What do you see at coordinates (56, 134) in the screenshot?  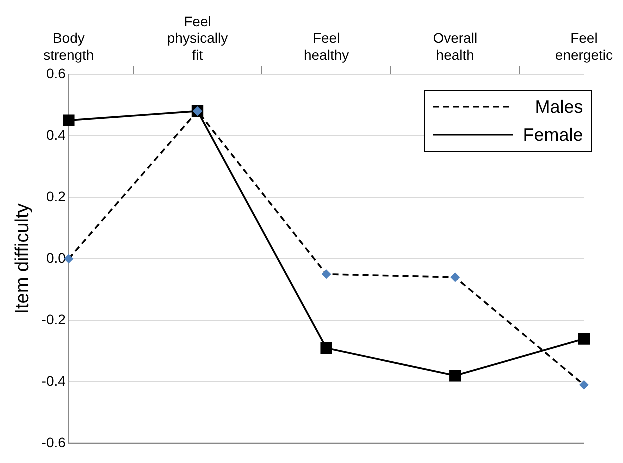 I see `y-tick-label: 0.4` at bounding box center [56, 134].